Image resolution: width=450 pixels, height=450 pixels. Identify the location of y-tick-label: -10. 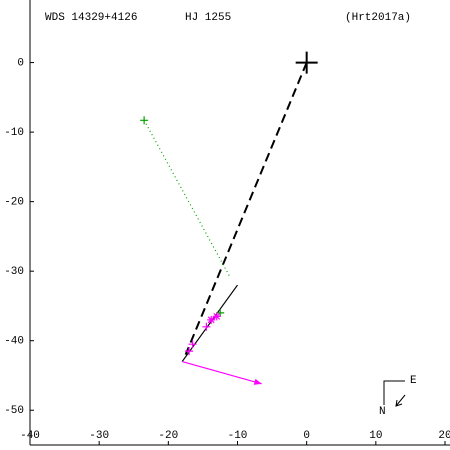
(14, 133).